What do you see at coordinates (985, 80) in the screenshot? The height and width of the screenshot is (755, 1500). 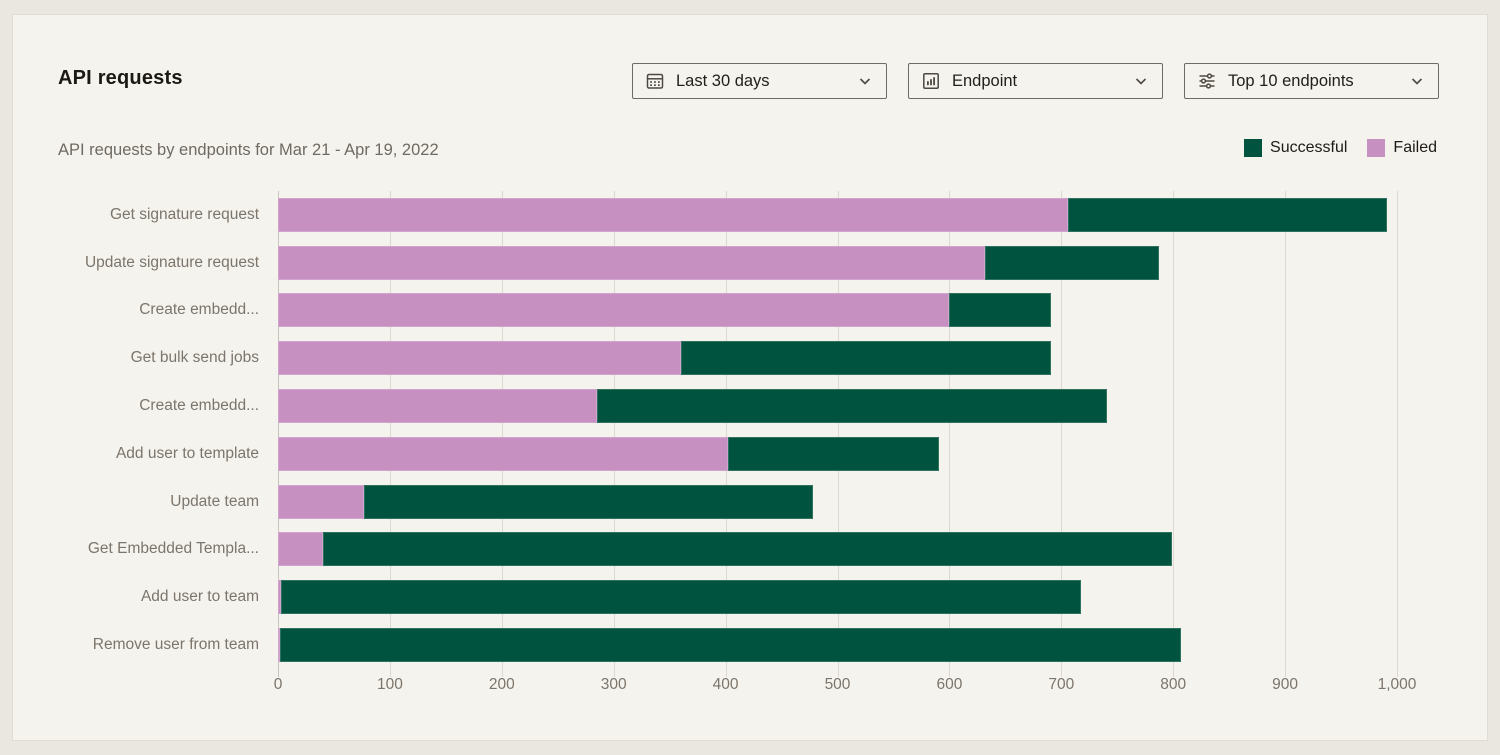 I see `group-by-value: Endpoint` at bounding box center [985, 80].